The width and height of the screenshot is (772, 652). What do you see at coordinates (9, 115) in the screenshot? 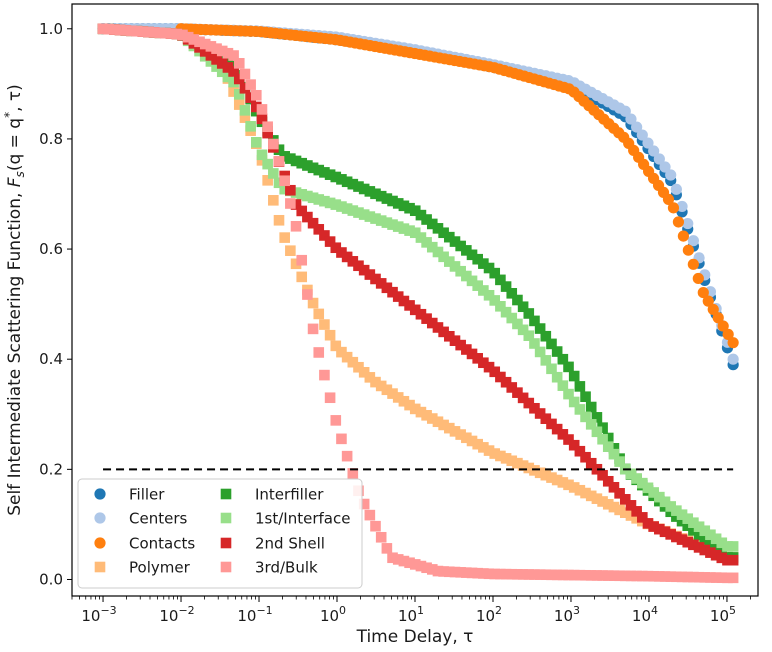
I see `y-label-superscript: *` at bounding box center [9, 115].